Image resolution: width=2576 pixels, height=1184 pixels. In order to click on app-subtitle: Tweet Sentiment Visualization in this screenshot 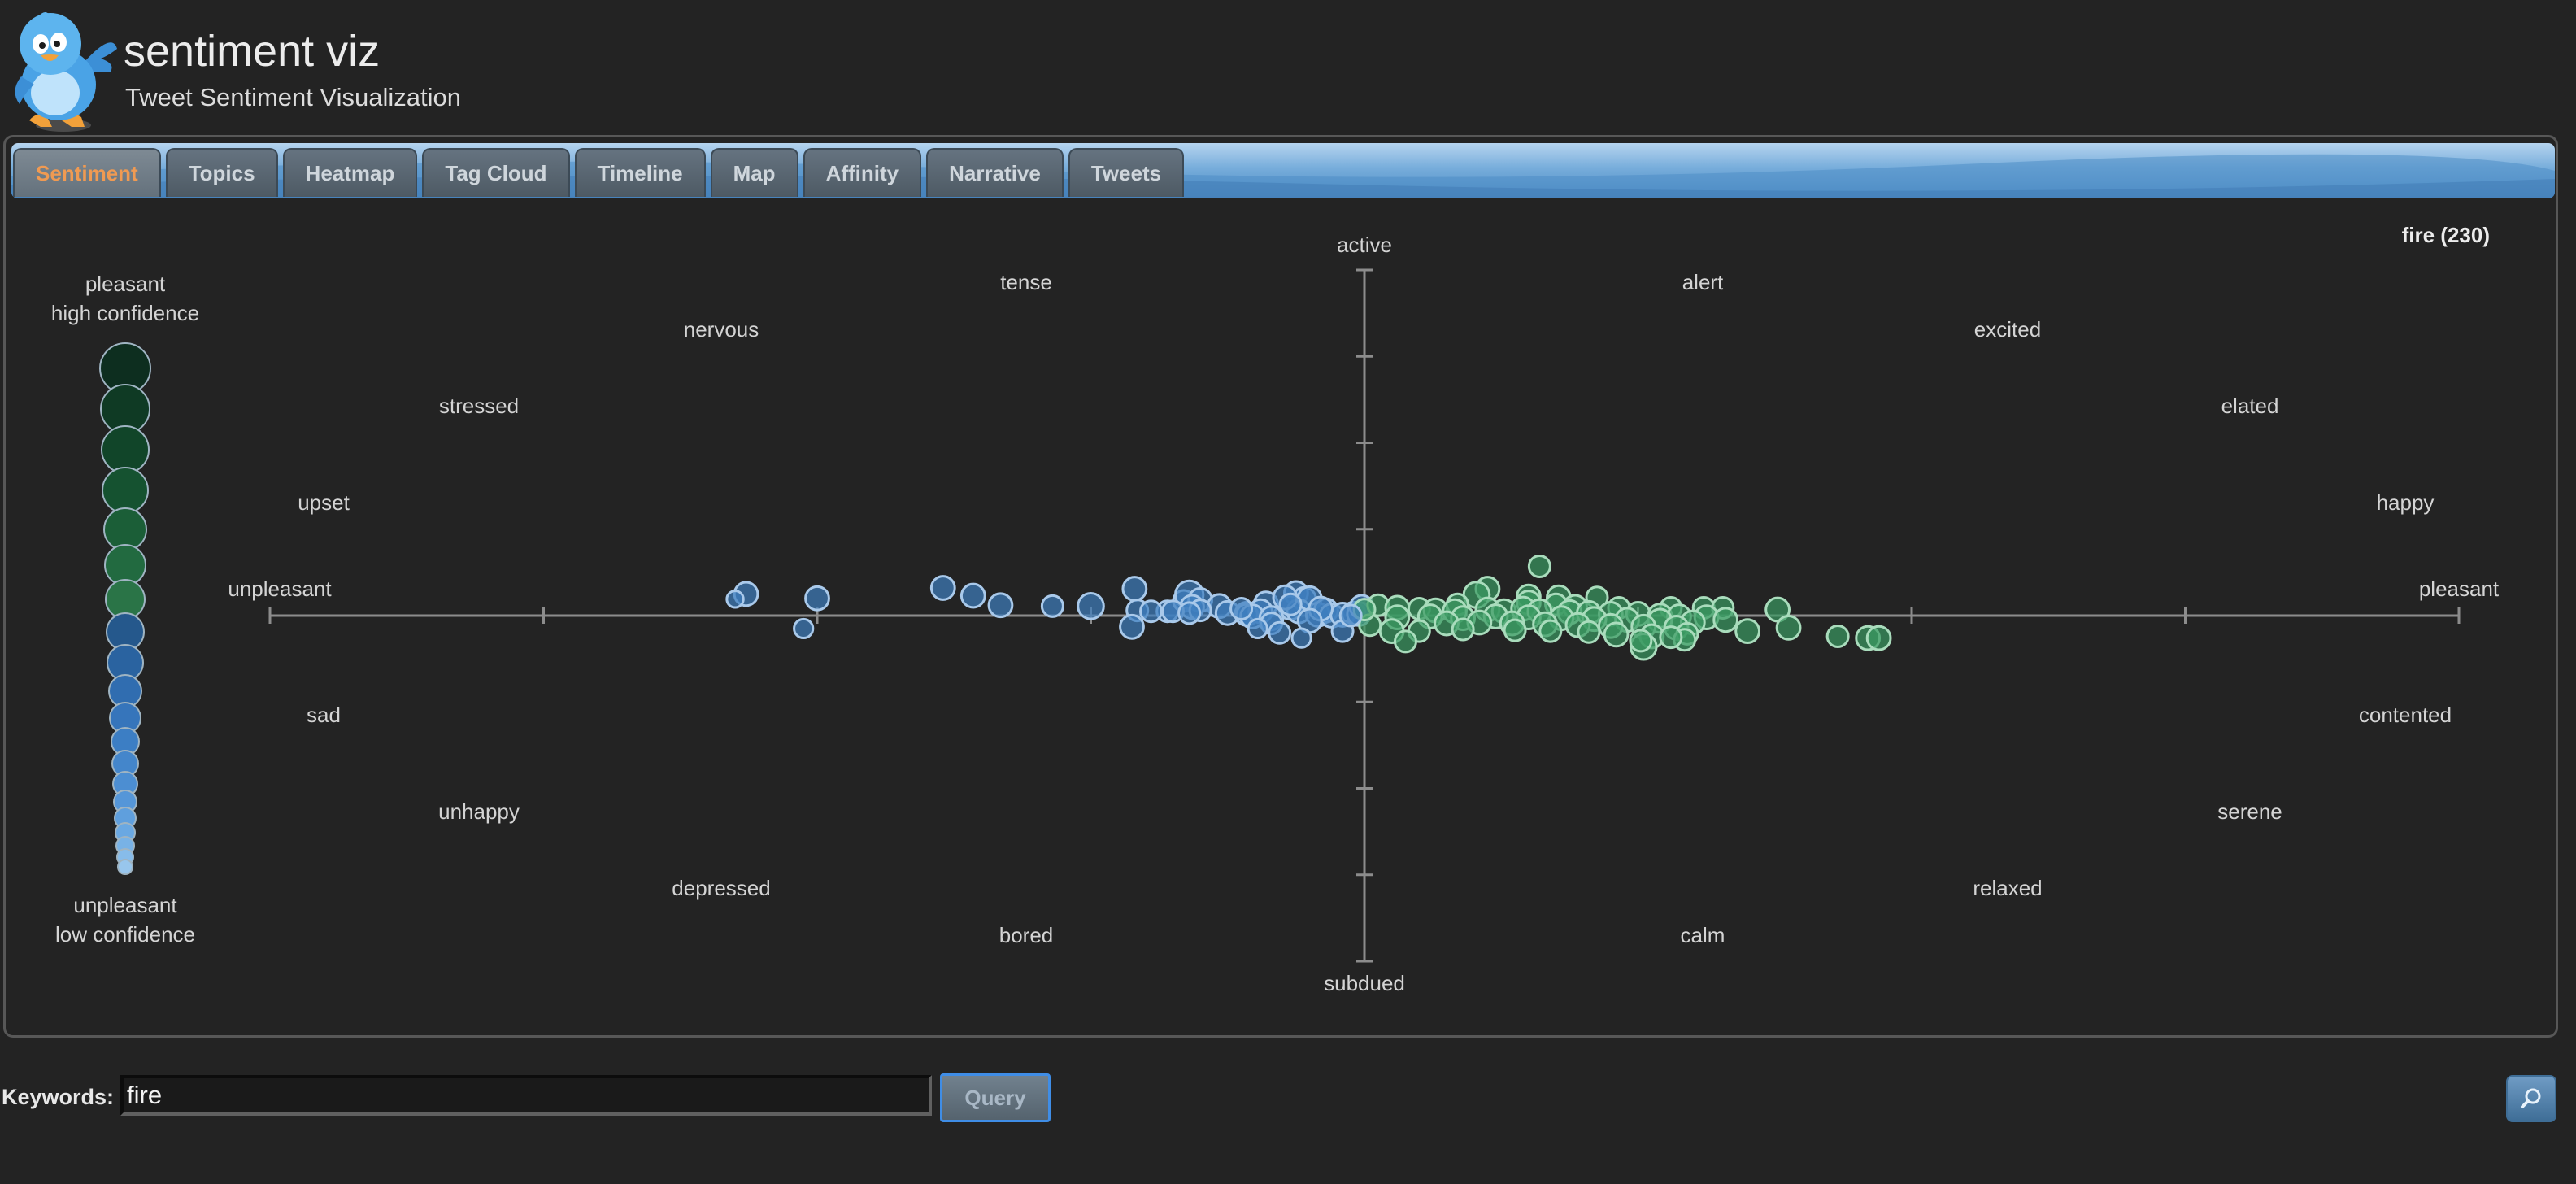, I will do `click(293, 97)`.